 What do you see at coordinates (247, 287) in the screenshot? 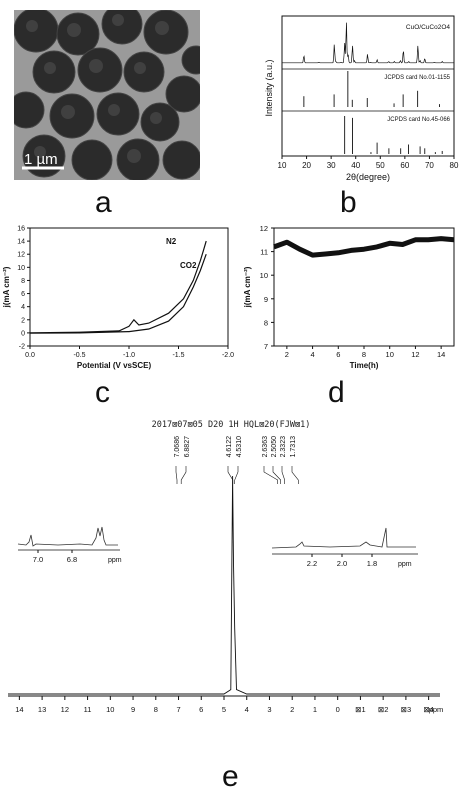
I see `stab-y-label: j(mA cm⁻²)` at bounding box center [247, 287].